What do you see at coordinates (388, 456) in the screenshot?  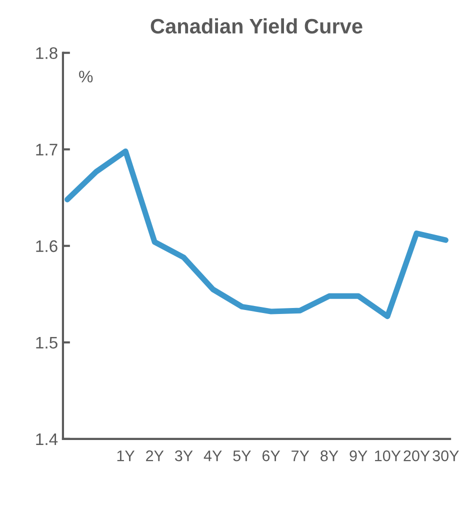 I see `x-tick-label: 10Y` at bounding box center [388, 456].